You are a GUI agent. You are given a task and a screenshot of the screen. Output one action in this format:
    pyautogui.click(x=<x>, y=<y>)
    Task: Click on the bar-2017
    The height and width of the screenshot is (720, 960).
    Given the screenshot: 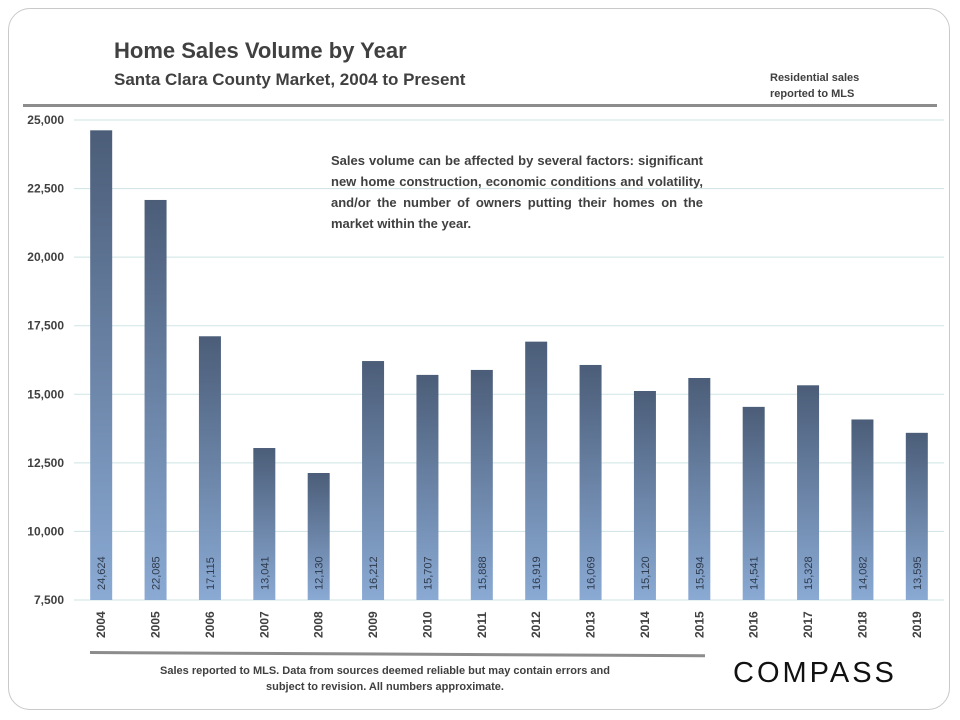 What is the action you would take?
    pyautogui.click(x=808, y=492)
    